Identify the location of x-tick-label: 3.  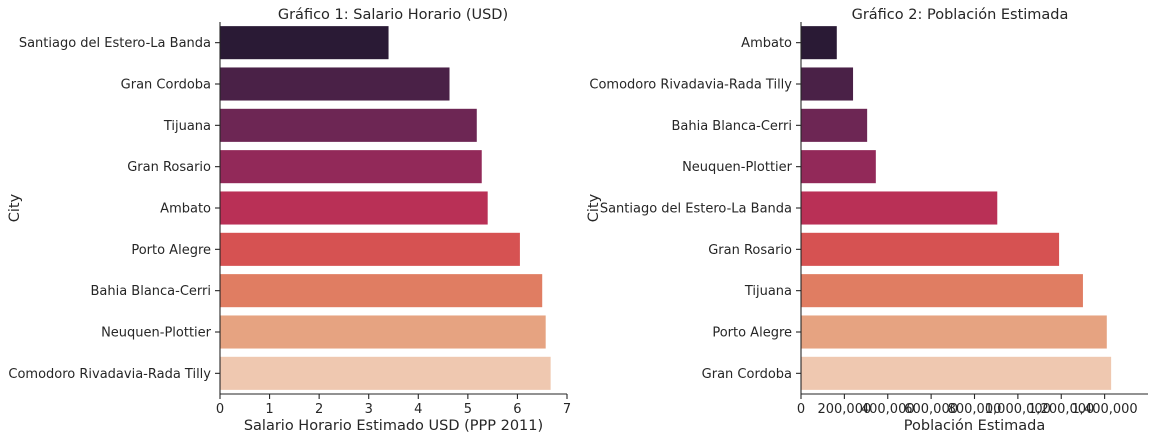
(369, 409).